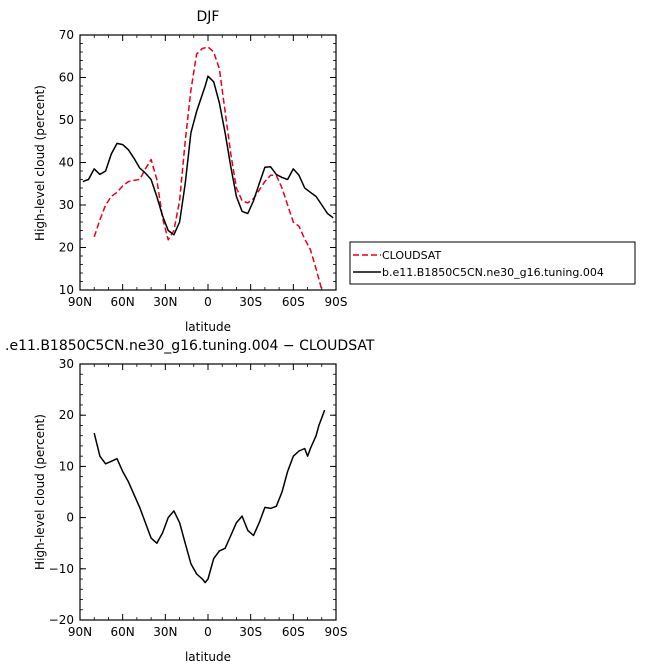 The image size is (669, 668). I want to click on top-model-line, so click(208, 155).